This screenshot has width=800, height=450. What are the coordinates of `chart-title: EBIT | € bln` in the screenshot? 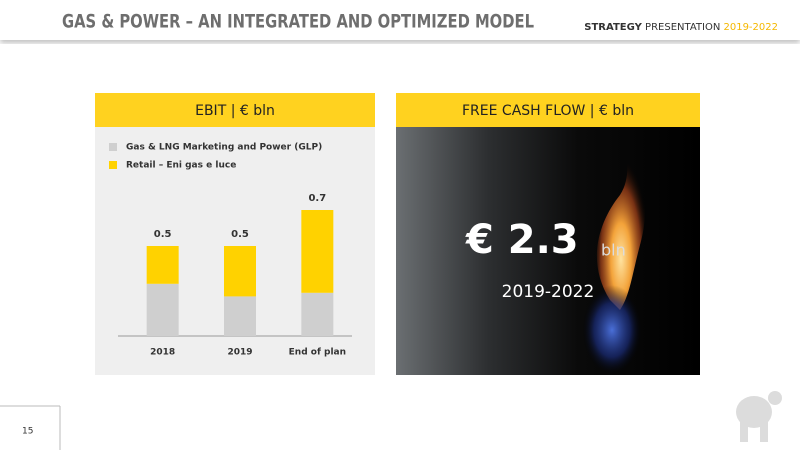 It's located at (235, 111).